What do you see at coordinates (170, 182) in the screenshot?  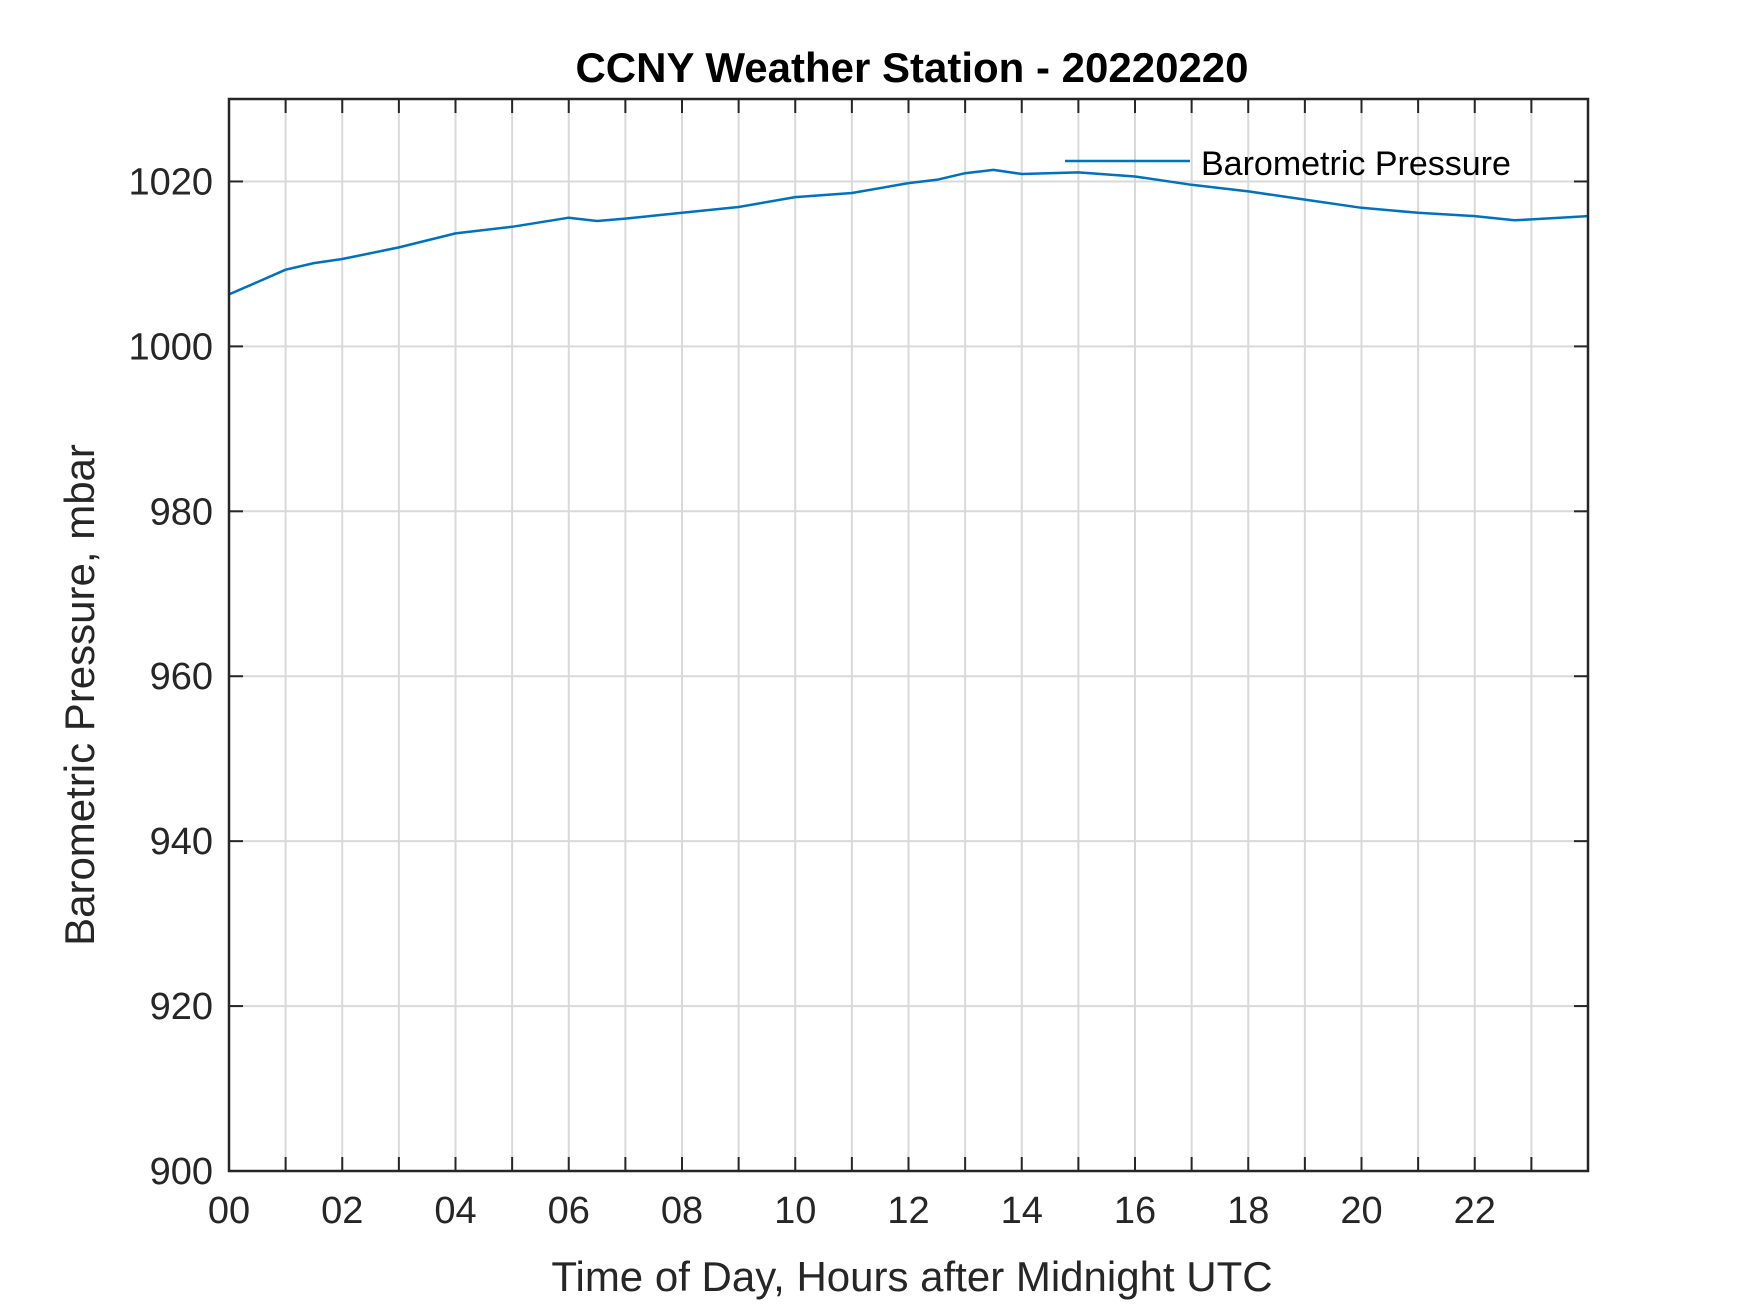 I see `y-tick-label: 1020` at bounding box center [170, 182].